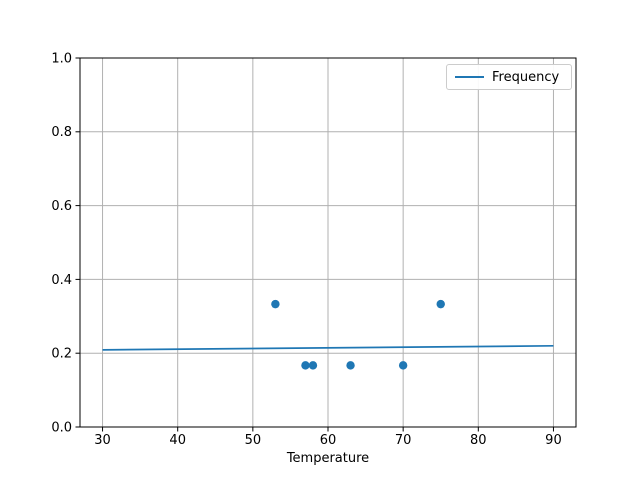  What do you see at coordinates (61, 280) in the screenshot?
I see `y-tick-label: 0.4` at bounding box center [61, 280].